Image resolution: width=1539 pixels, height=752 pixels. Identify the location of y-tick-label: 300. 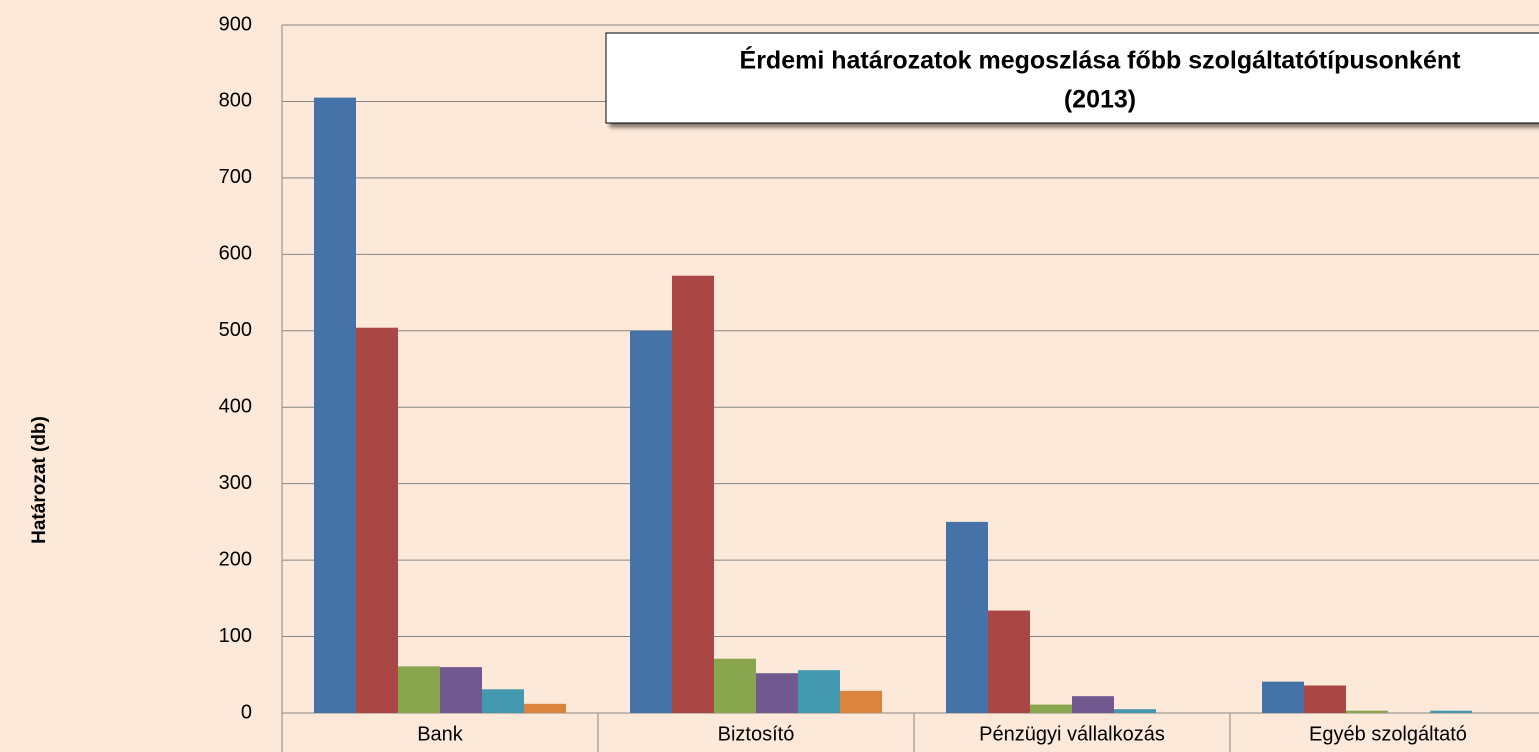
(235, 483).